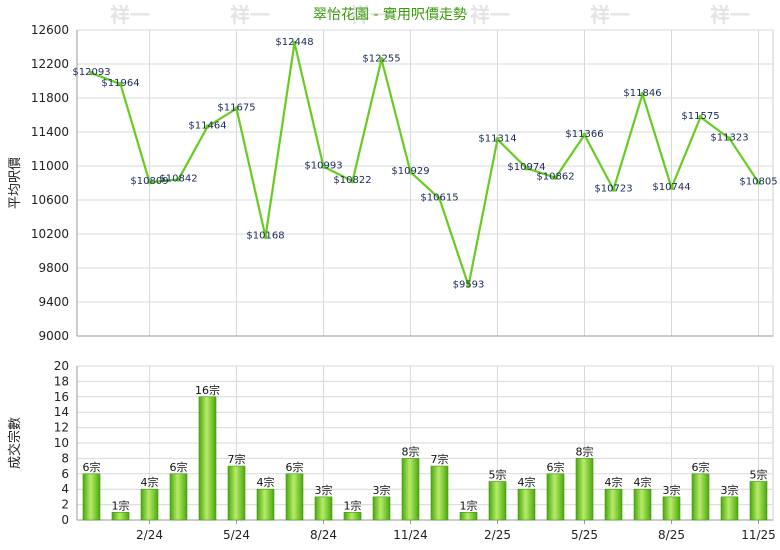 Image resolution: width=780 pixels, height=550 pixels. I want to click on price-data-label: $10809, so click(149, 181).